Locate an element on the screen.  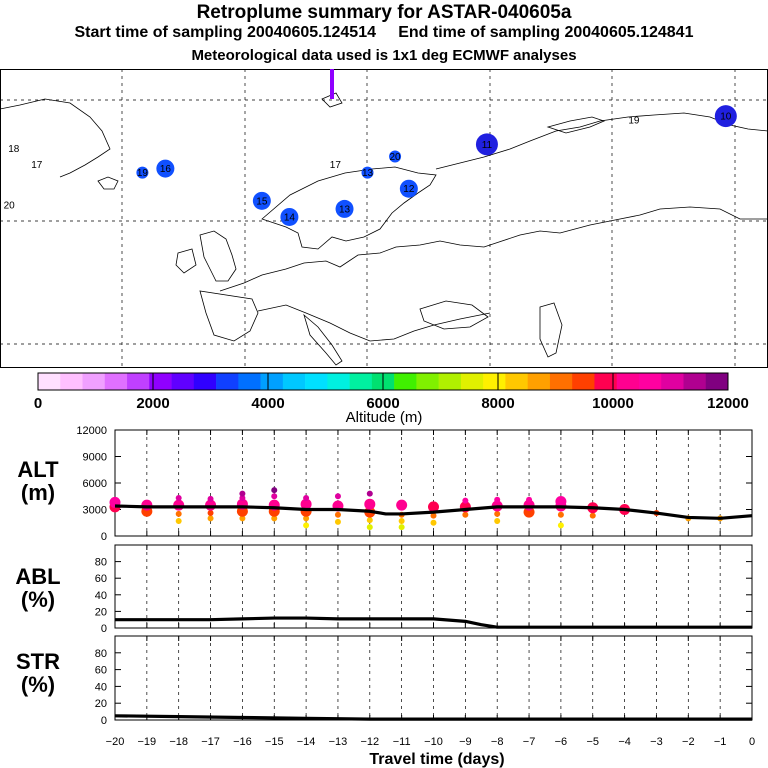
plume-centroid-label: 11 is located at coordinates (487, 145).